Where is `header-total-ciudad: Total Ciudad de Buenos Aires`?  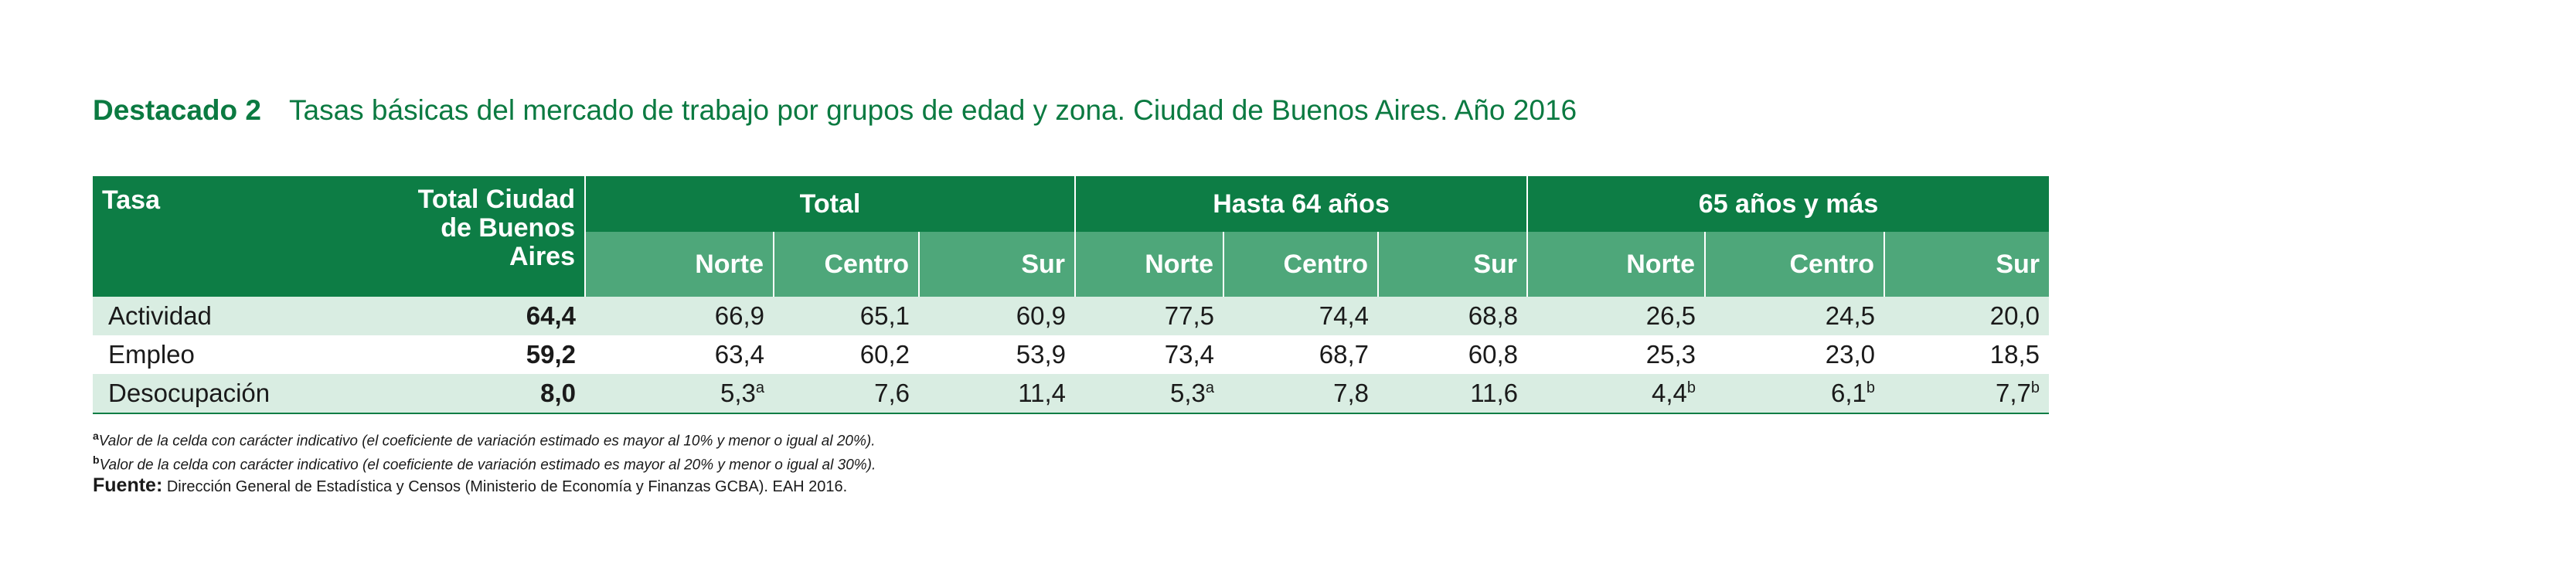
header-total-ciudad: Total Ciudad de Buenos Aires is located at coordinates (491, 236).